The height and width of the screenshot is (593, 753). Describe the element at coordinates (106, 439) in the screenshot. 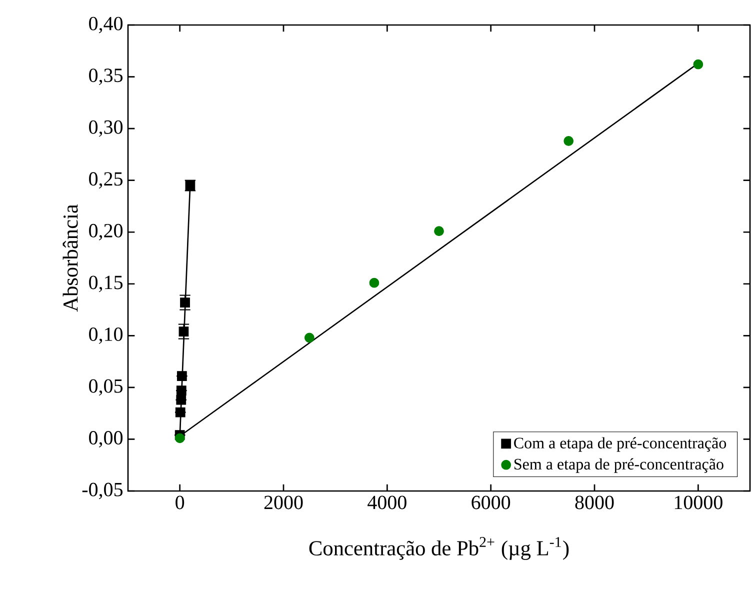

I see `y-tick-label: 0,00` at that location.